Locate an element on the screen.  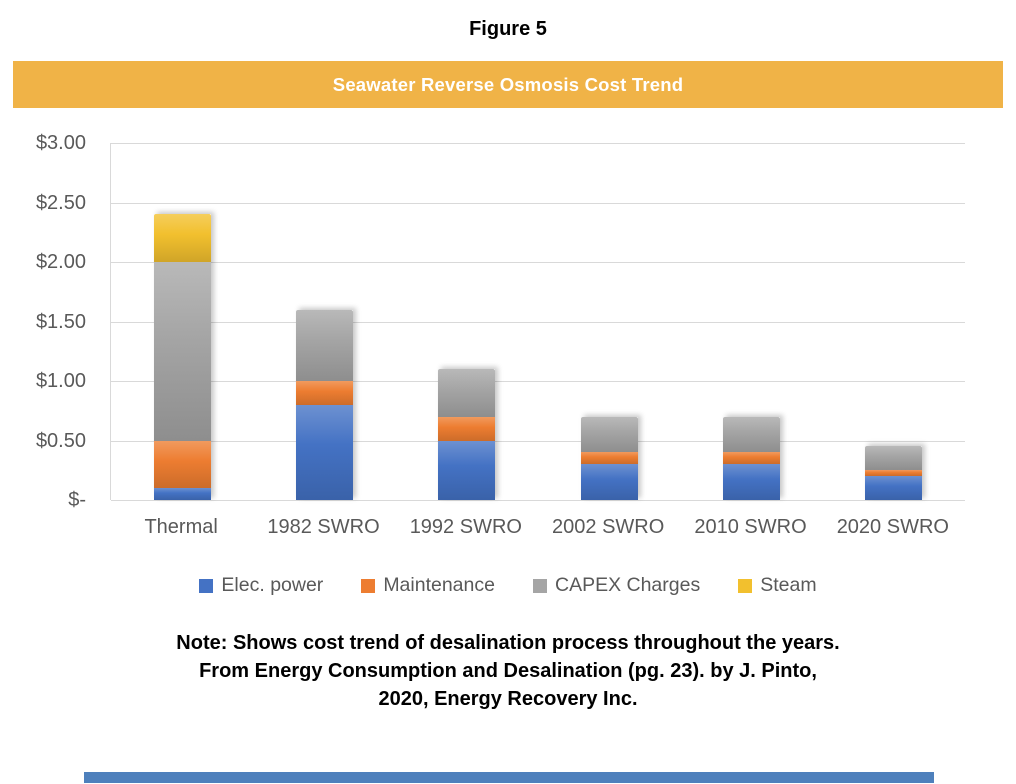
legend-label: Steam is located at coordinates (788, 585).